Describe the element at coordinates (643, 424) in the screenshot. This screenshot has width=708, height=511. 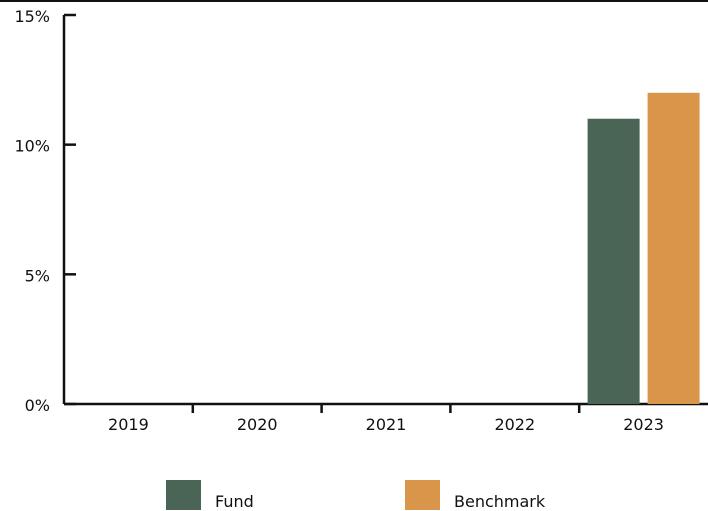
I see `x-tick-label: 2023` at that location.